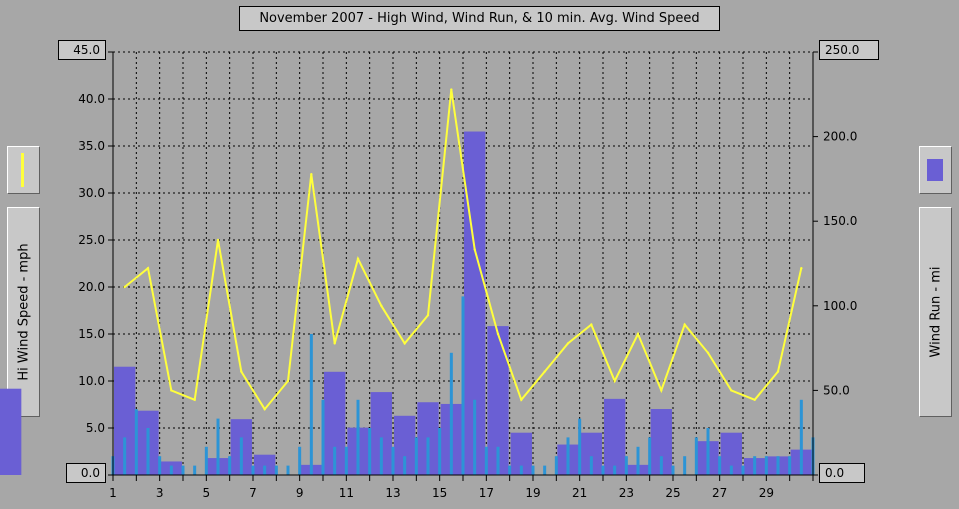  What do you see at coordinates (840, 221) in the screenshot?
I see `right-tick-label: 150.0` at bounding box center [840, 221].